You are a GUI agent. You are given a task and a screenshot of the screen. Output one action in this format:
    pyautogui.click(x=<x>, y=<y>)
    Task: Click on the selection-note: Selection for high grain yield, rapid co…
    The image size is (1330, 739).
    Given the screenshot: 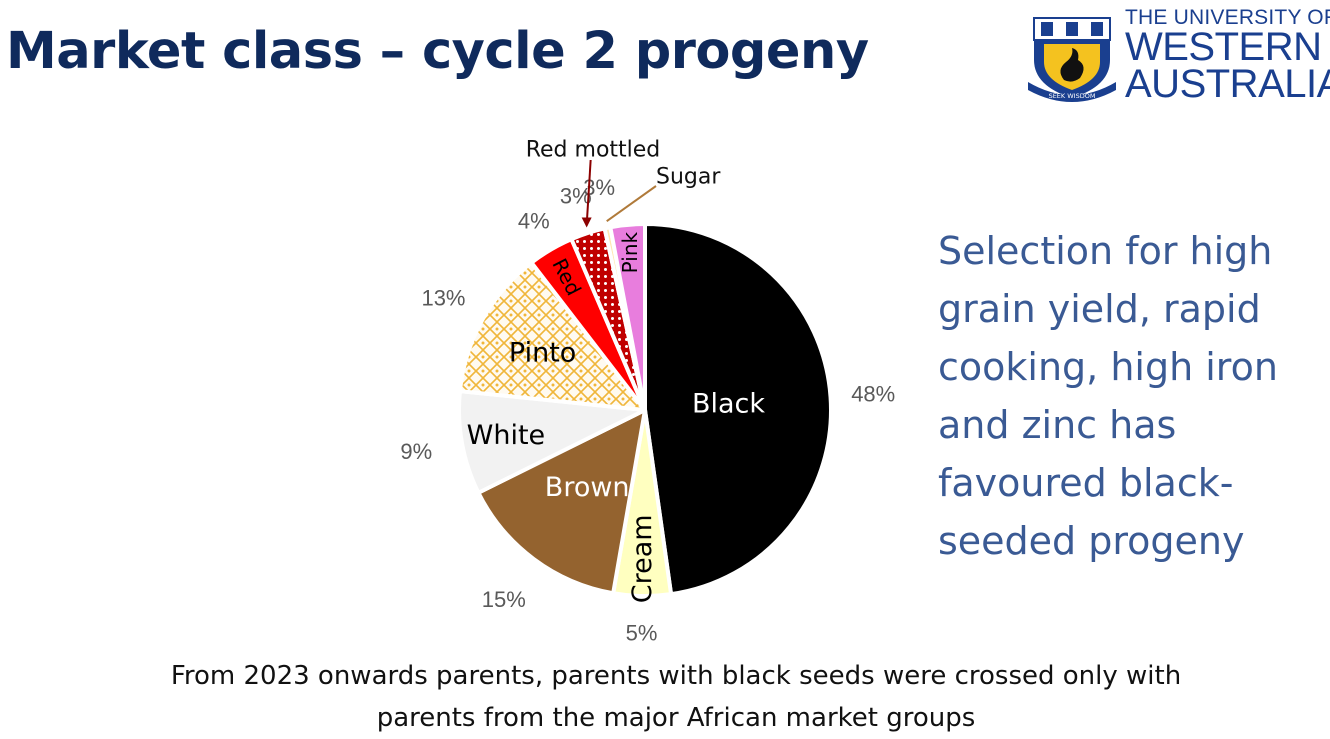 What is the action you would take?
    pyautogui.click(x=1108, y=396)
    